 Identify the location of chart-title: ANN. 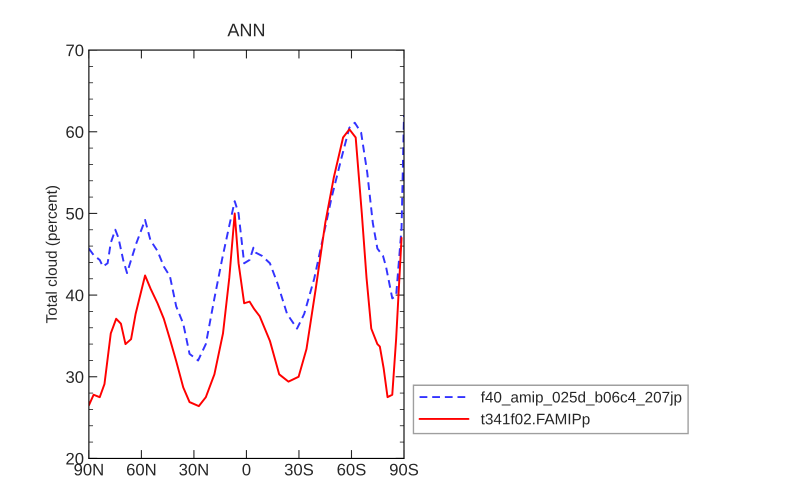
(245, 30).